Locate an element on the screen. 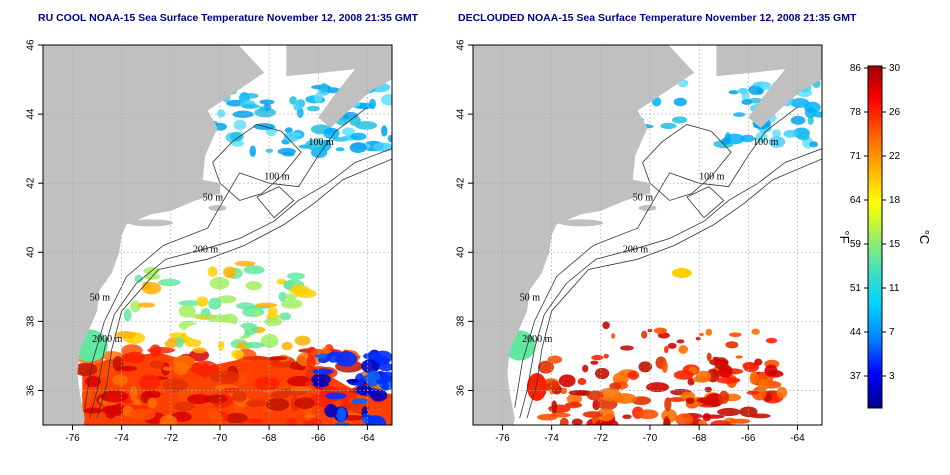  contour-label: 100 m is located at coordinates (766, 142).